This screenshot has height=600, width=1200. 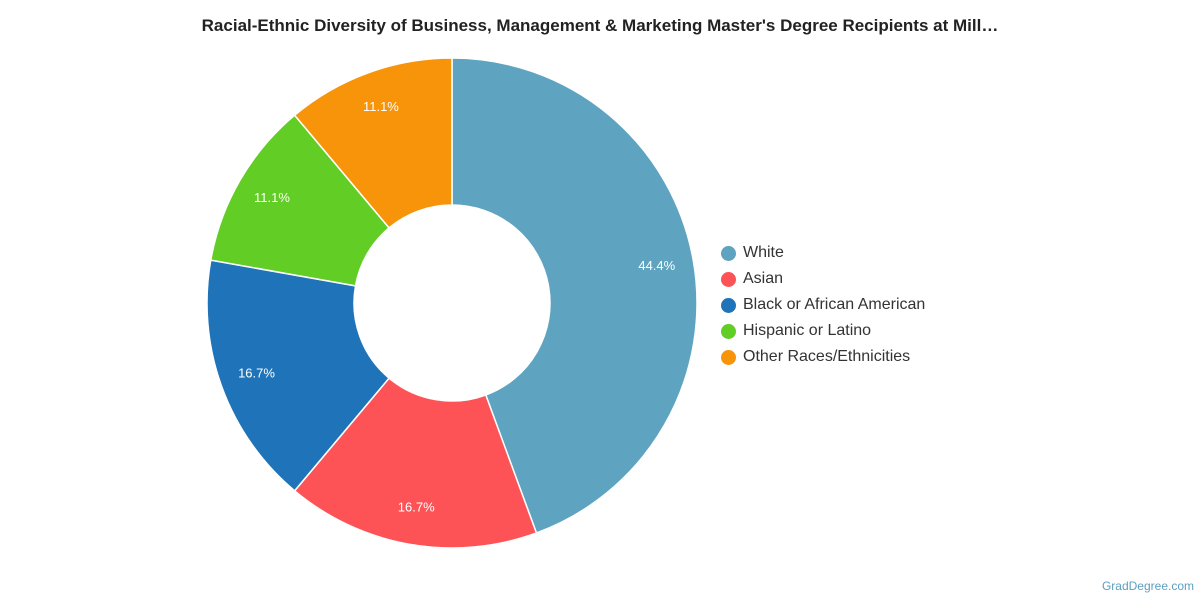 I want to click on slice-label-white: 44.4%, so click(x=656, y=265).